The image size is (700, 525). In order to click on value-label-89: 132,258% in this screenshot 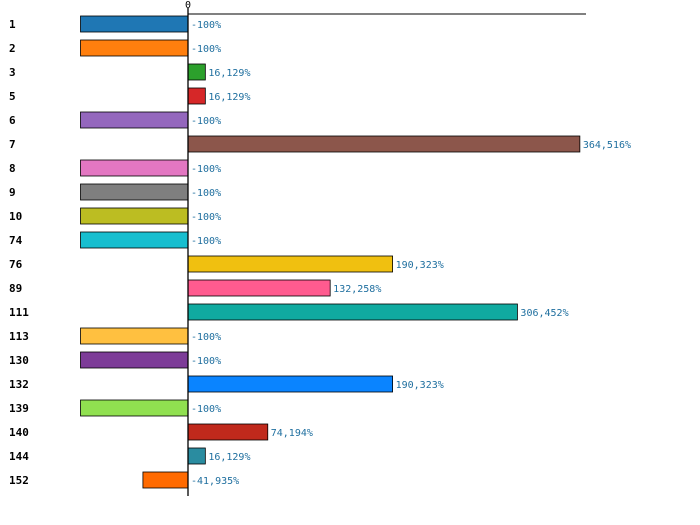, I will do `click(357, 289)`.